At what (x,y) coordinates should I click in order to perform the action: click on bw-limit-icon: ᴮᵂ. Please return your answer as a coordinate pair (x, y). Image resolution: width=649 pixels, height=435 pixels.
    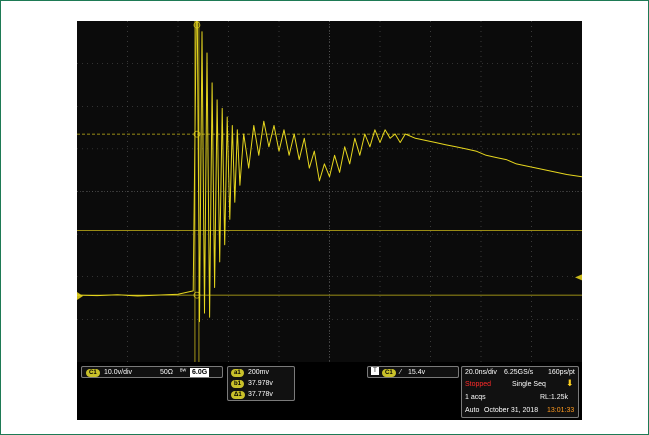
    Looking at the image, I should click on (183, 372).